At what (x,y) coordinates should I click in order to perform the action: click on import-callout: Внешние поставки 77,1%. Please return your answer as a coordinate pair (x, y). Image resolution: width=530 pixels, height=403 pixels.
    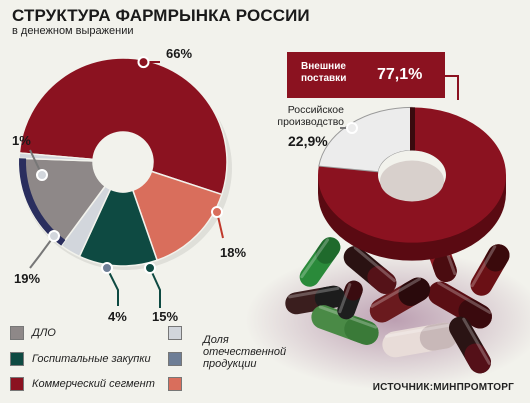
    Looking at the image, I should click on (366, 75).